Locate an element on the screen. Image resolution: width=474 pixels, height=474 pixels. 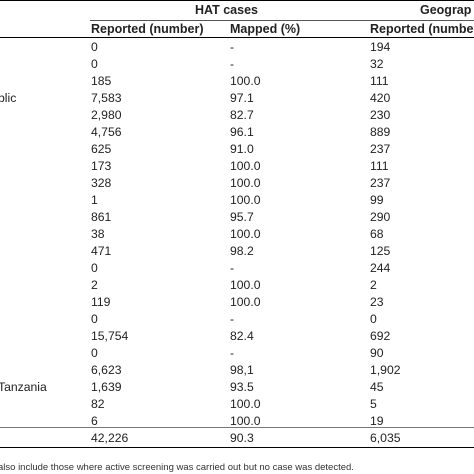
total-mapped: 90.3 is located at coordinates (242, 438).